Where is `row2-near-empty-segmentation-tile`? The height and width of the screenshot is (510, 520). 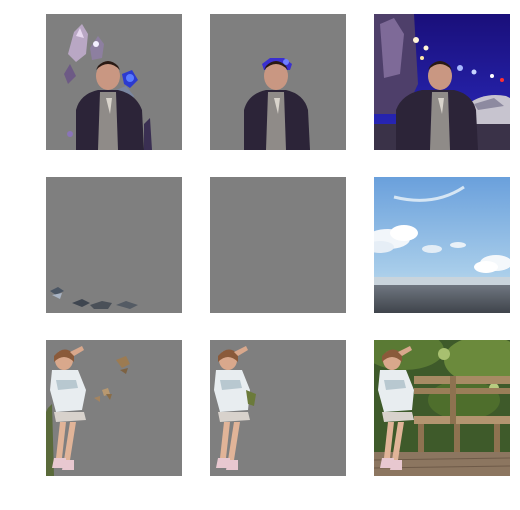 row2-near-empty-segmentation-tile is located at coordinates (114, 245).